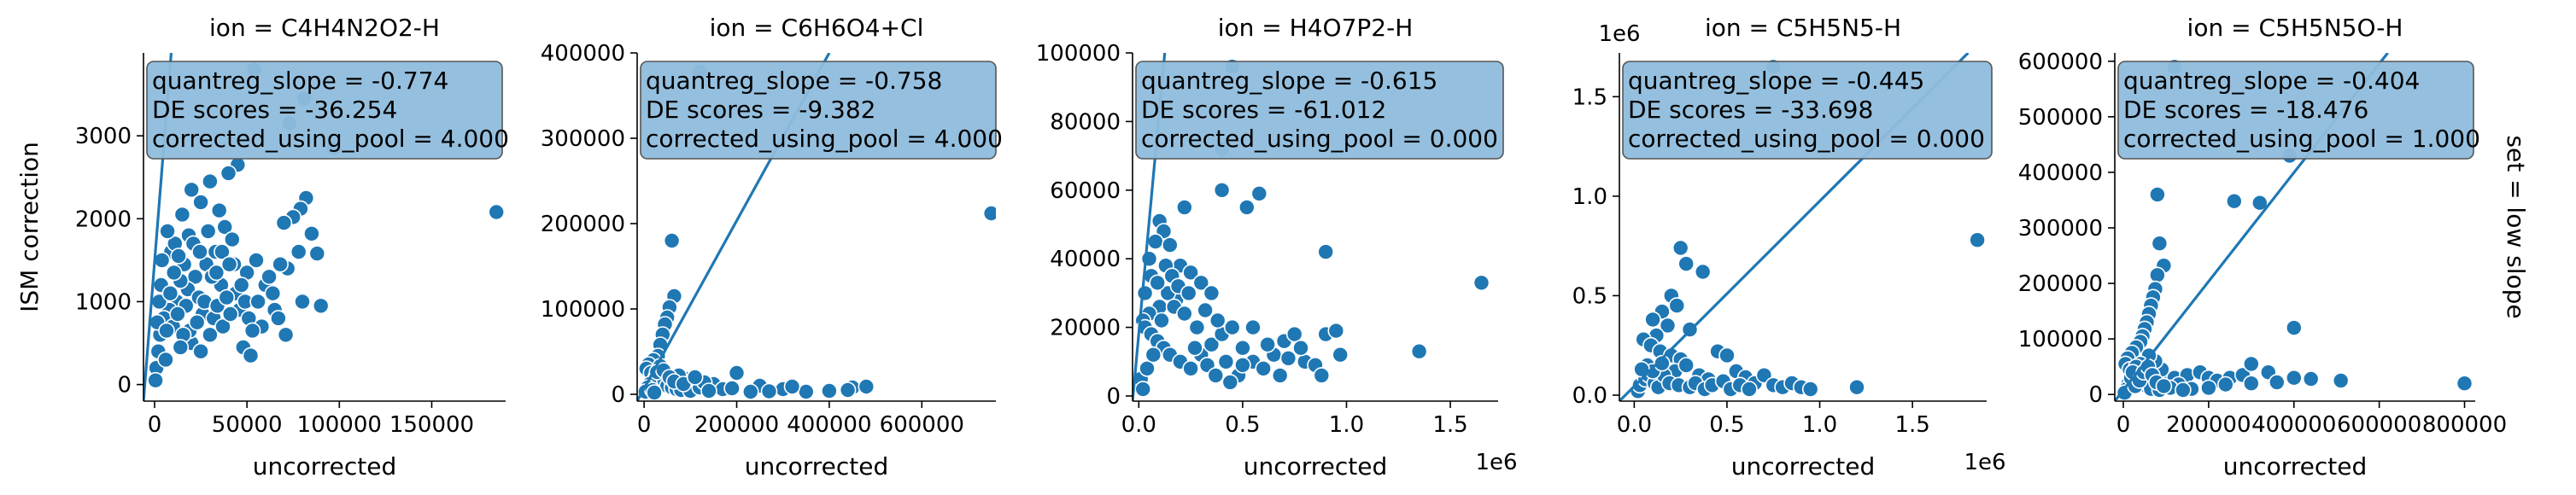 This screenshot has width=2576, height=495. Describe the element at coordinates (736, 425) in the screenshot. I see `x-tick-label: 200000` at that location.